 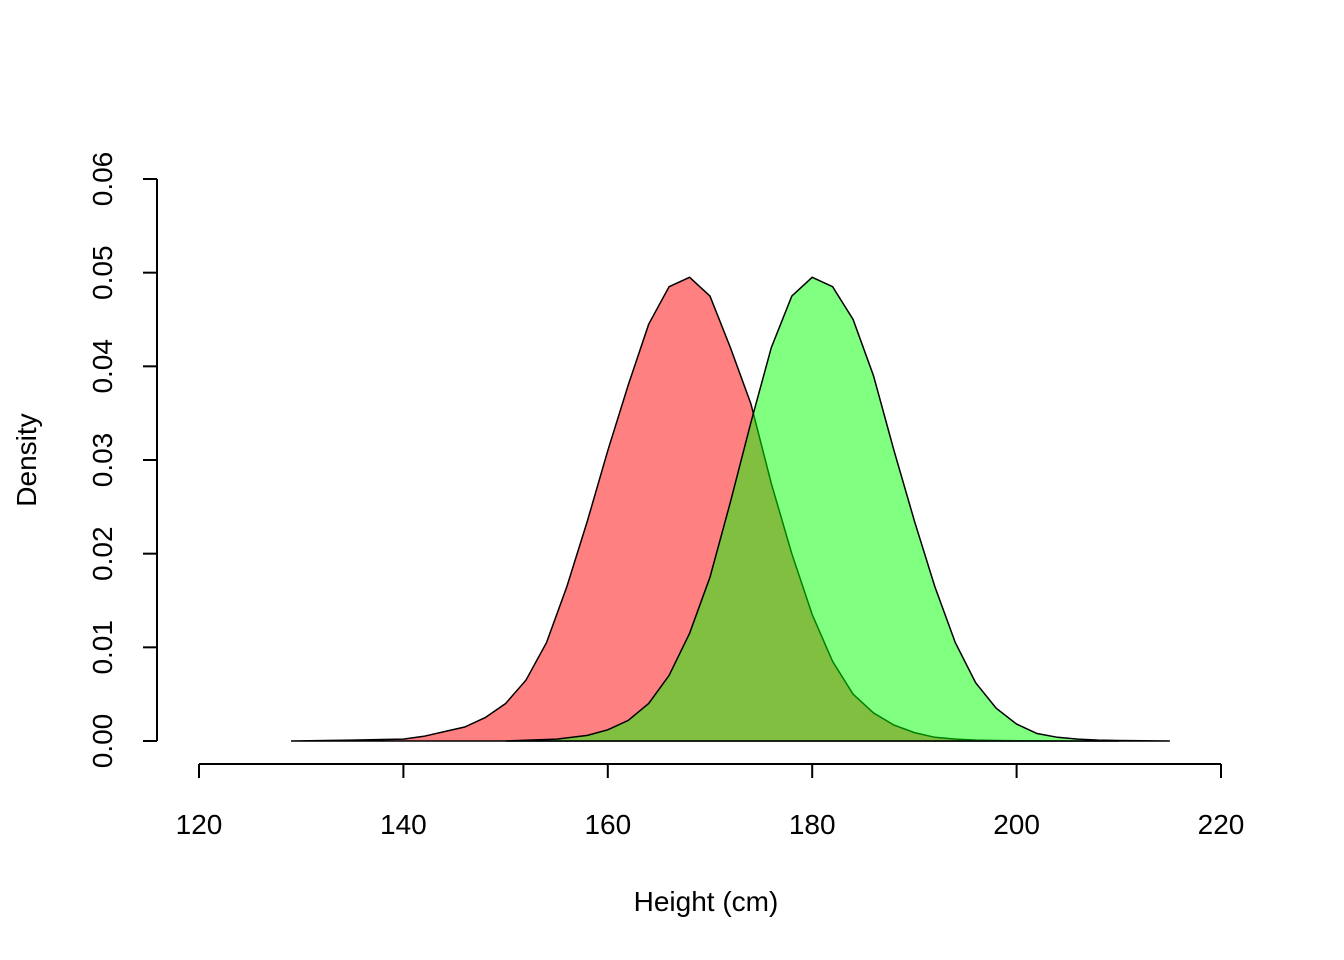 What do you see at coordinates (102, 179) in the screenshot?
I see `y-tick-label: 0.06` at bounding box center [102, 179].